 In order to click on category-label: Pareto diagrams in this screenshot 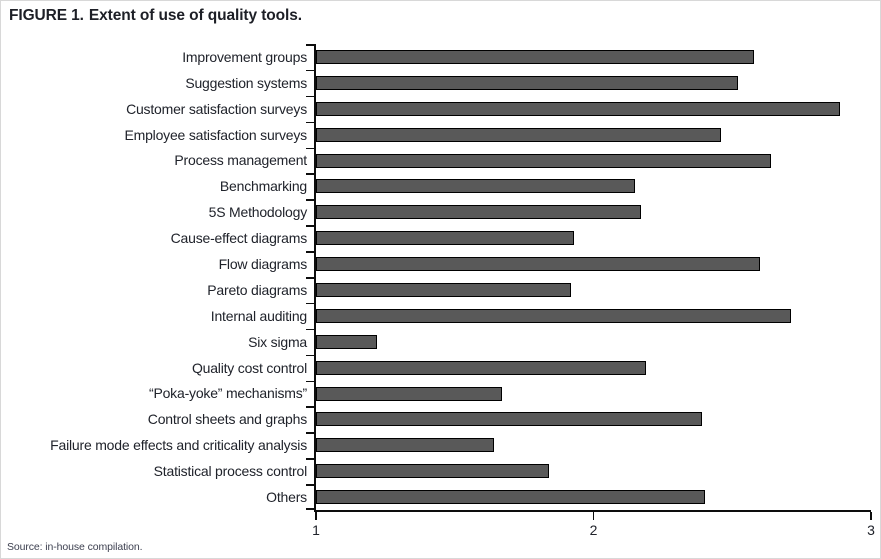, I will do `click(257, 289)`.